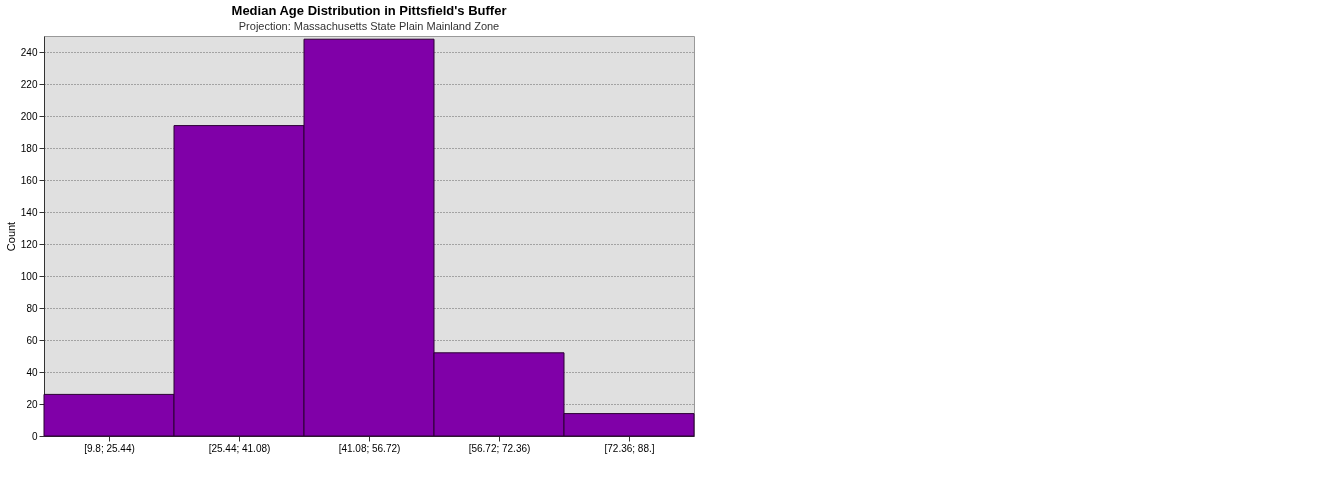 This screenshot has width=1322, height=504. What do you see at coordinates (32, 308) in the screenshot?
I see `y-tick-label: 80` at bounding box center [32, 308].